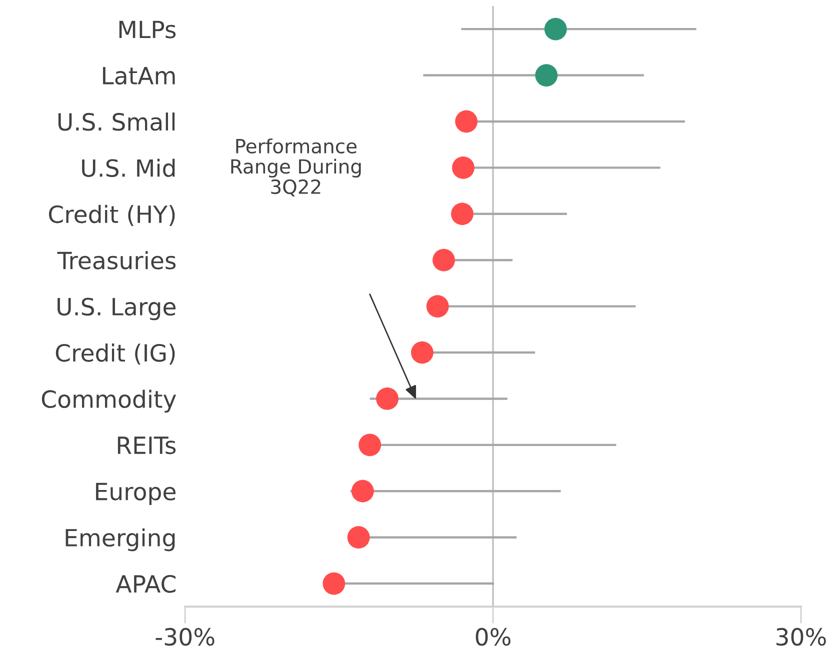  Describe the element at coordinates (109, 401) in the screenshot. I see `y-tick-label: Commodity` at that location.